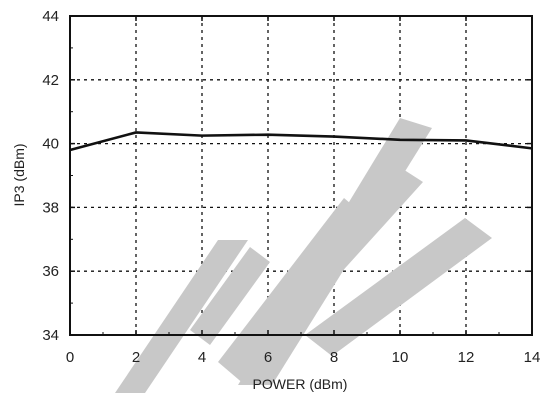  I want to click on series-layer, so click(301, 141).